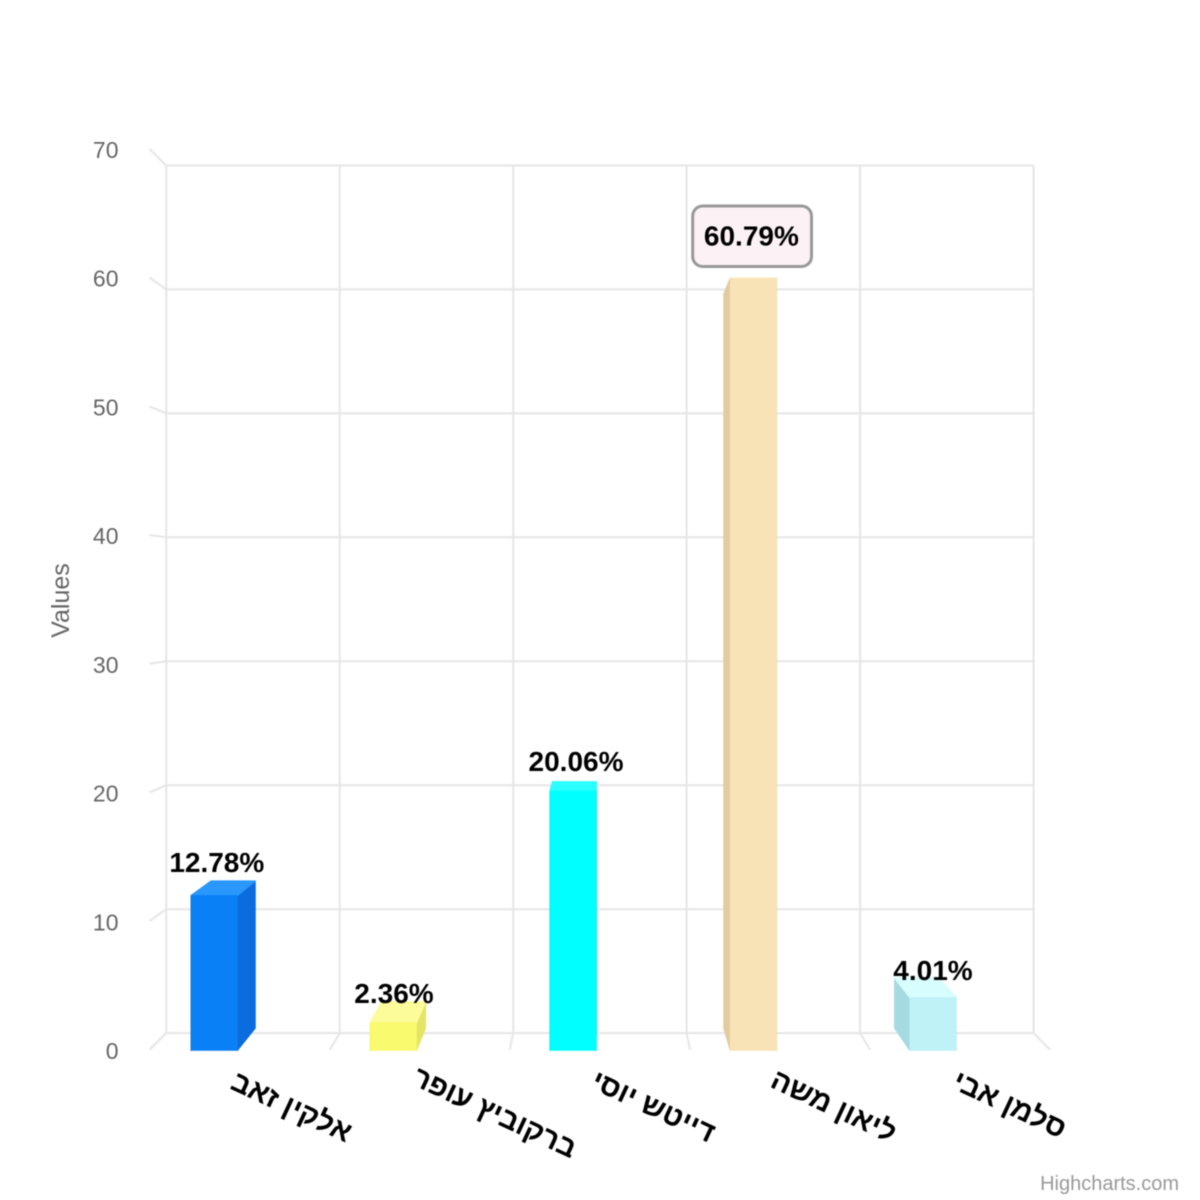 The image size is (1200, 1200). Describe the element at coordinates (216, 862) in the screenshot. I see `svg-text: 12.78%` at that location.